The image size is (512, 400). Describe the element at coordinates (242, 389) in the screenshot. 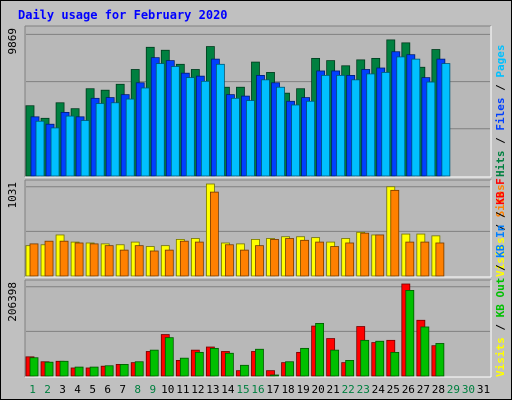

I see `x-tick-label-day-15: 15` at that location.